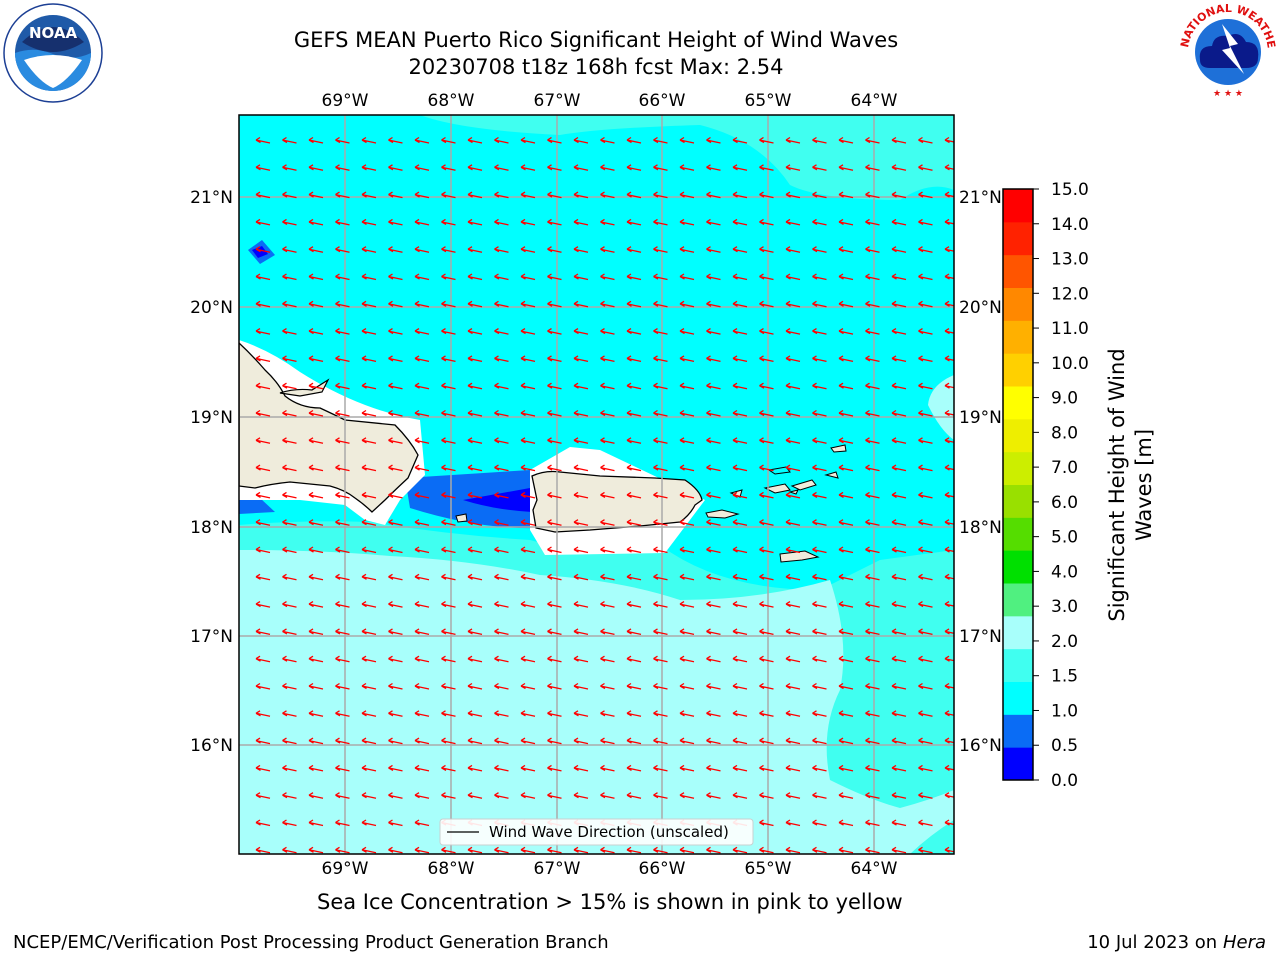 Image resolution: width=1280 pixels, height=960 pixels. I want to click on svg-text: 16°N, so click(980, 746).